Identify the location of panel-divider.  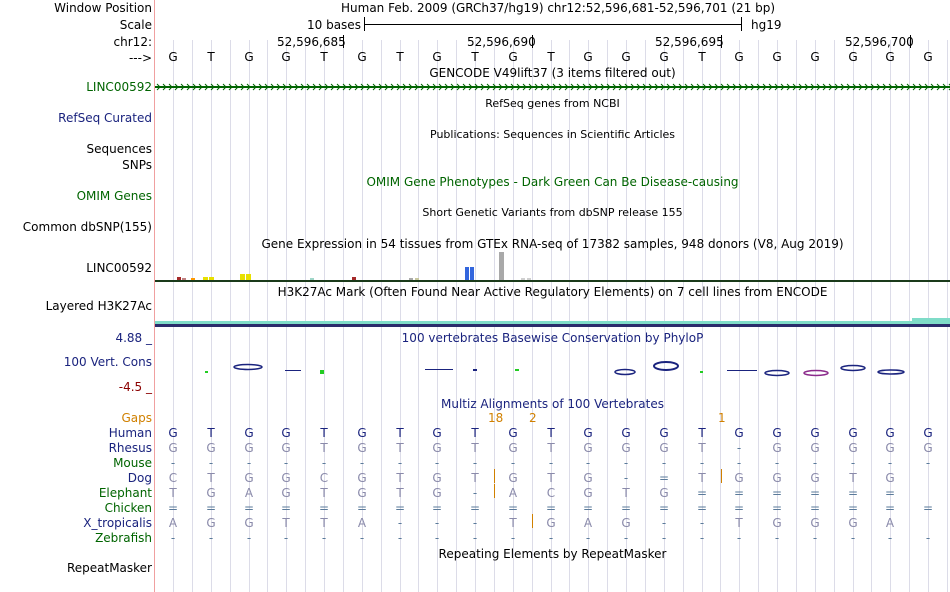
(154, 296).